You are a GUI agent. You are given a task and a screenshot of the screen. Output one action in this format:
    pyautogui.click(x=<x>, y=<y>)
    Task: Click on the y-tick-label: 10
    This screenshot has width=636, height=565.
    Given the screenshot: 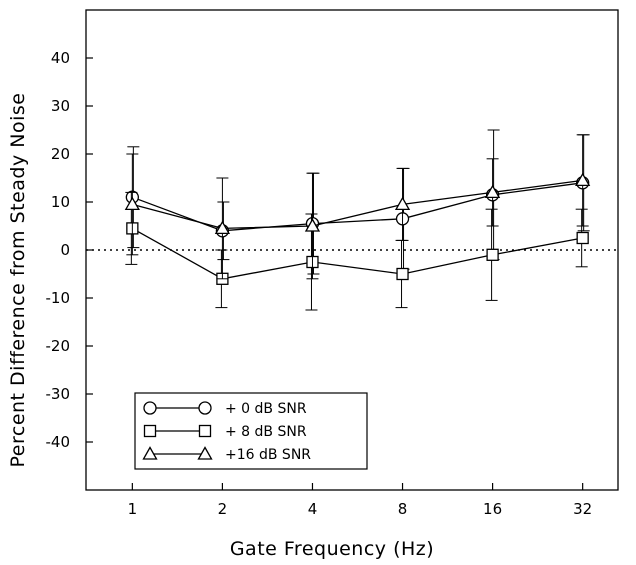 What is the action you would take?
    pyautogui.click(x=60, y=202)
    